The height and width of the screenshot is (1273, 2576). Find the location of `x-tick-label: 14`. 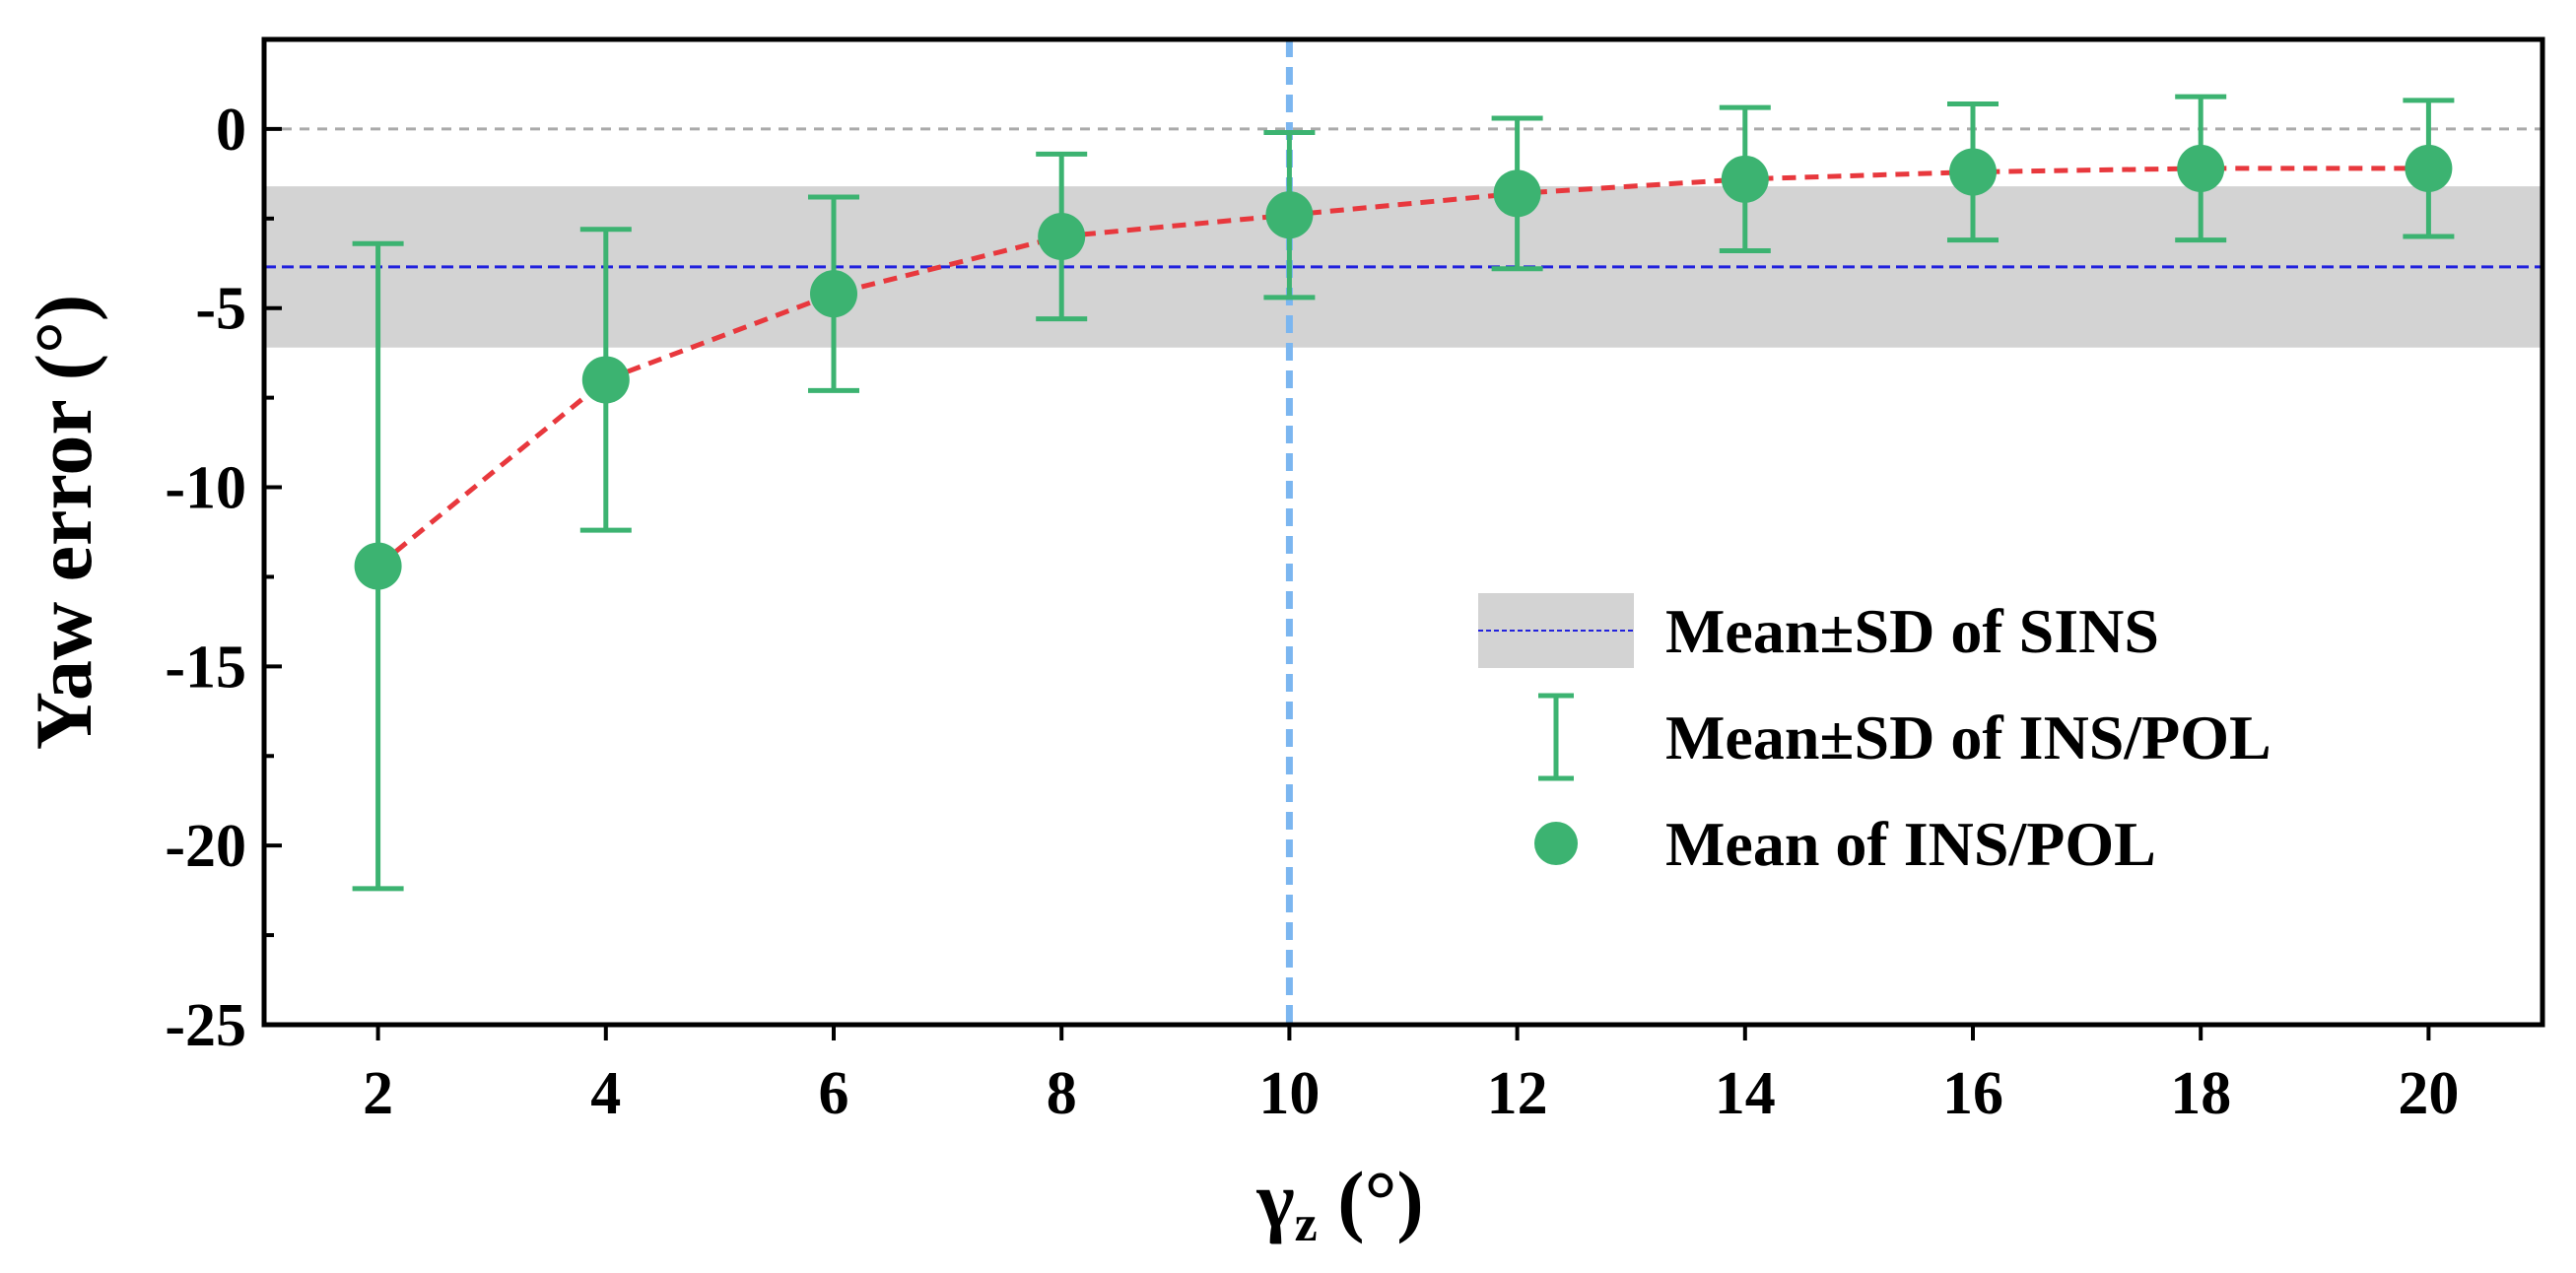

x-tick-label: 14 is located at coordinates (1745, 1094).